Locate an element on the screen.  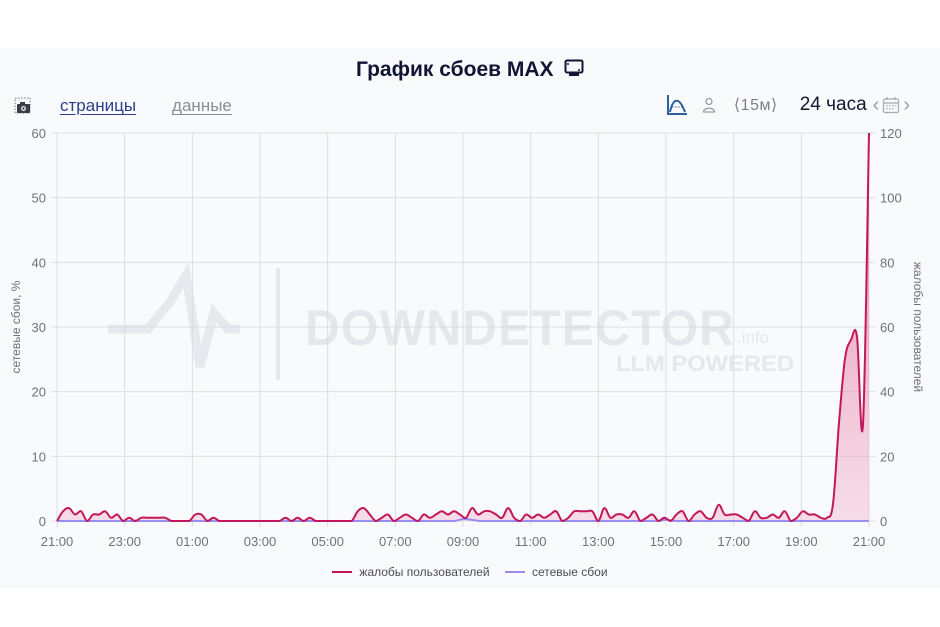
x-tick: 05:00 is located at coordinates (327, 541).